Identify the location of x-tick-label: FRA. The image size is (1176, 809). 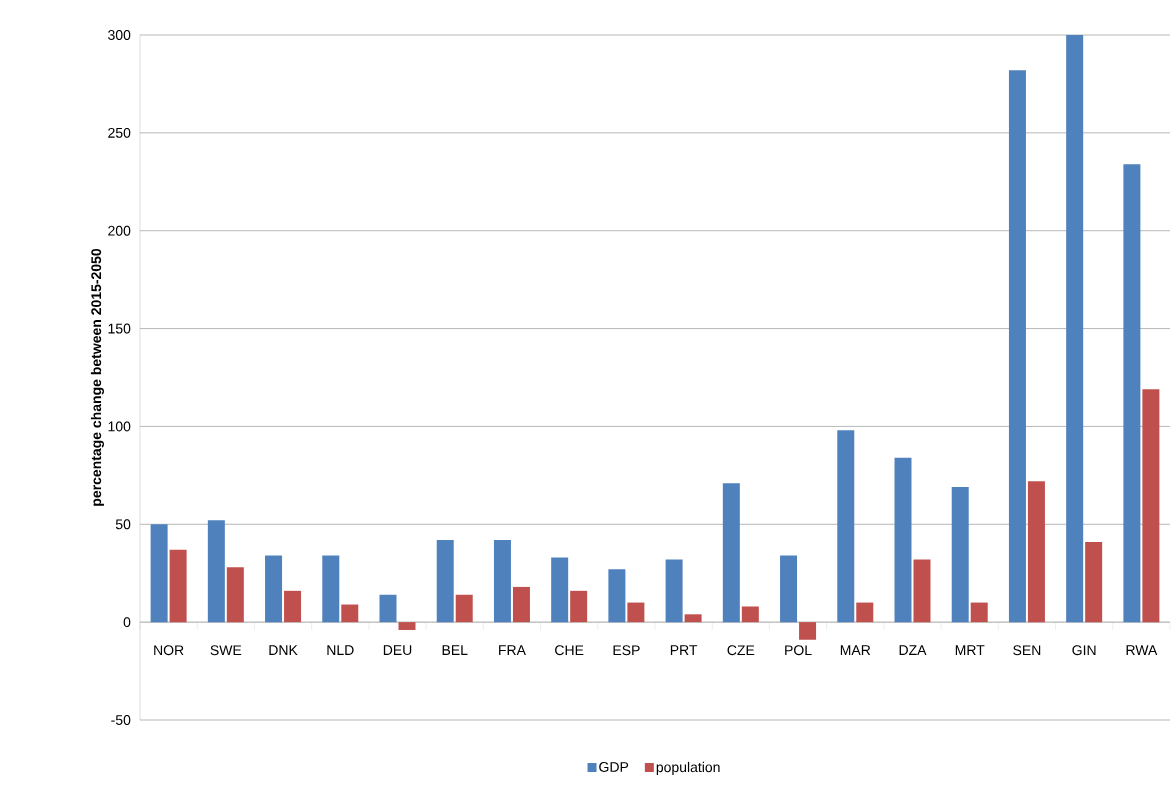
(512, 650).